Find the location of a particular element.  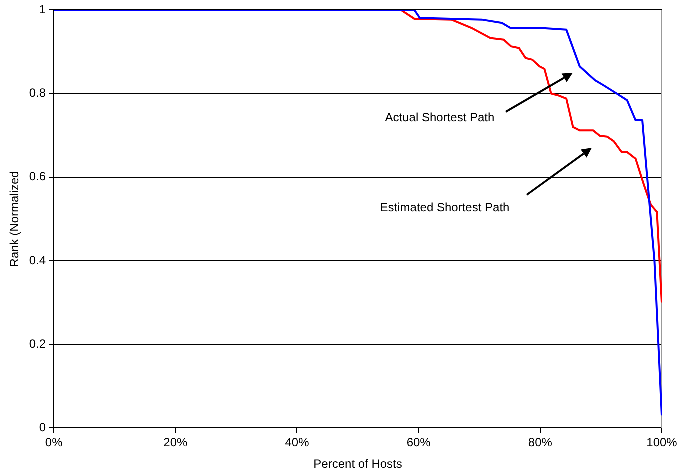

y-tick-label: 0 is located at coordinates (42, 427).